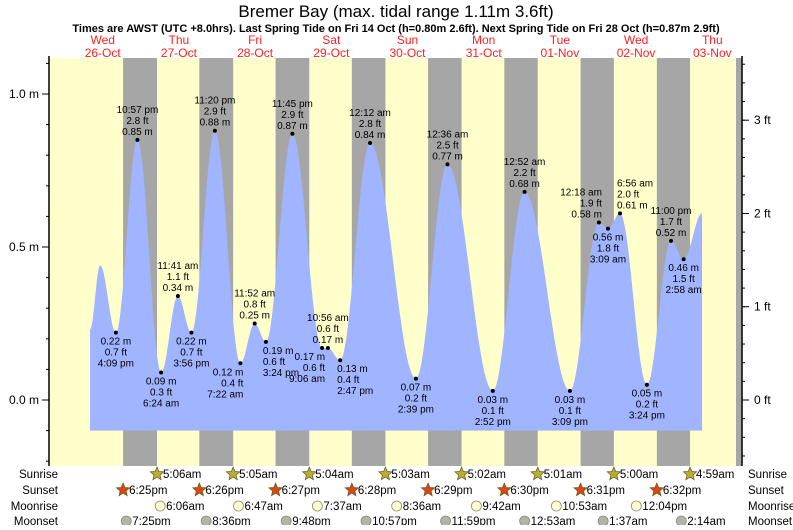  I want to click on extreme-height-ft: 2.2 ft, so click(524, 173).